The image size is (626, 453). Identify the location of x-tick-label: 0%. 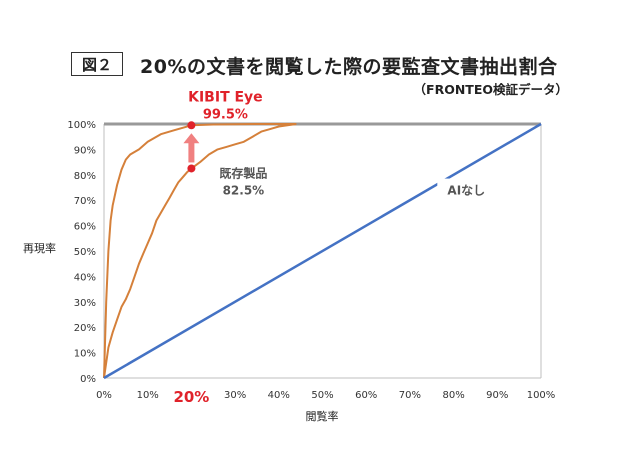
(104, 395).